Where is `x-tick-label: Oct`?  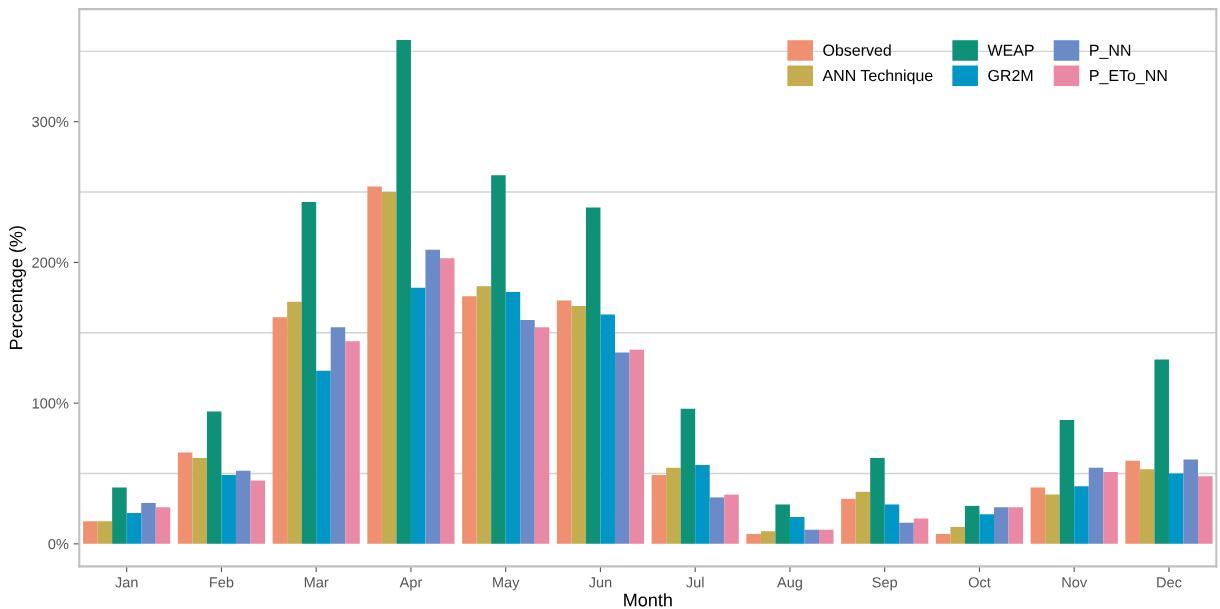 x-tick-label: Oct is located at coordinates (979, 582).